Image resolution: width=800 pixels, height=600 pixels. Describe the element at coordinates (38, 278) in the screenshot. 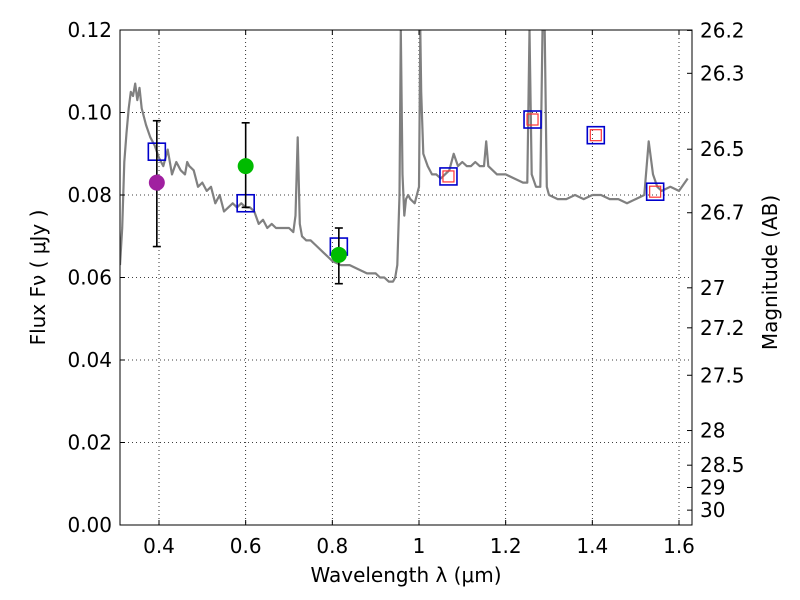

I see `y-axis-title: Flux Fν ( μJy )` at that location.